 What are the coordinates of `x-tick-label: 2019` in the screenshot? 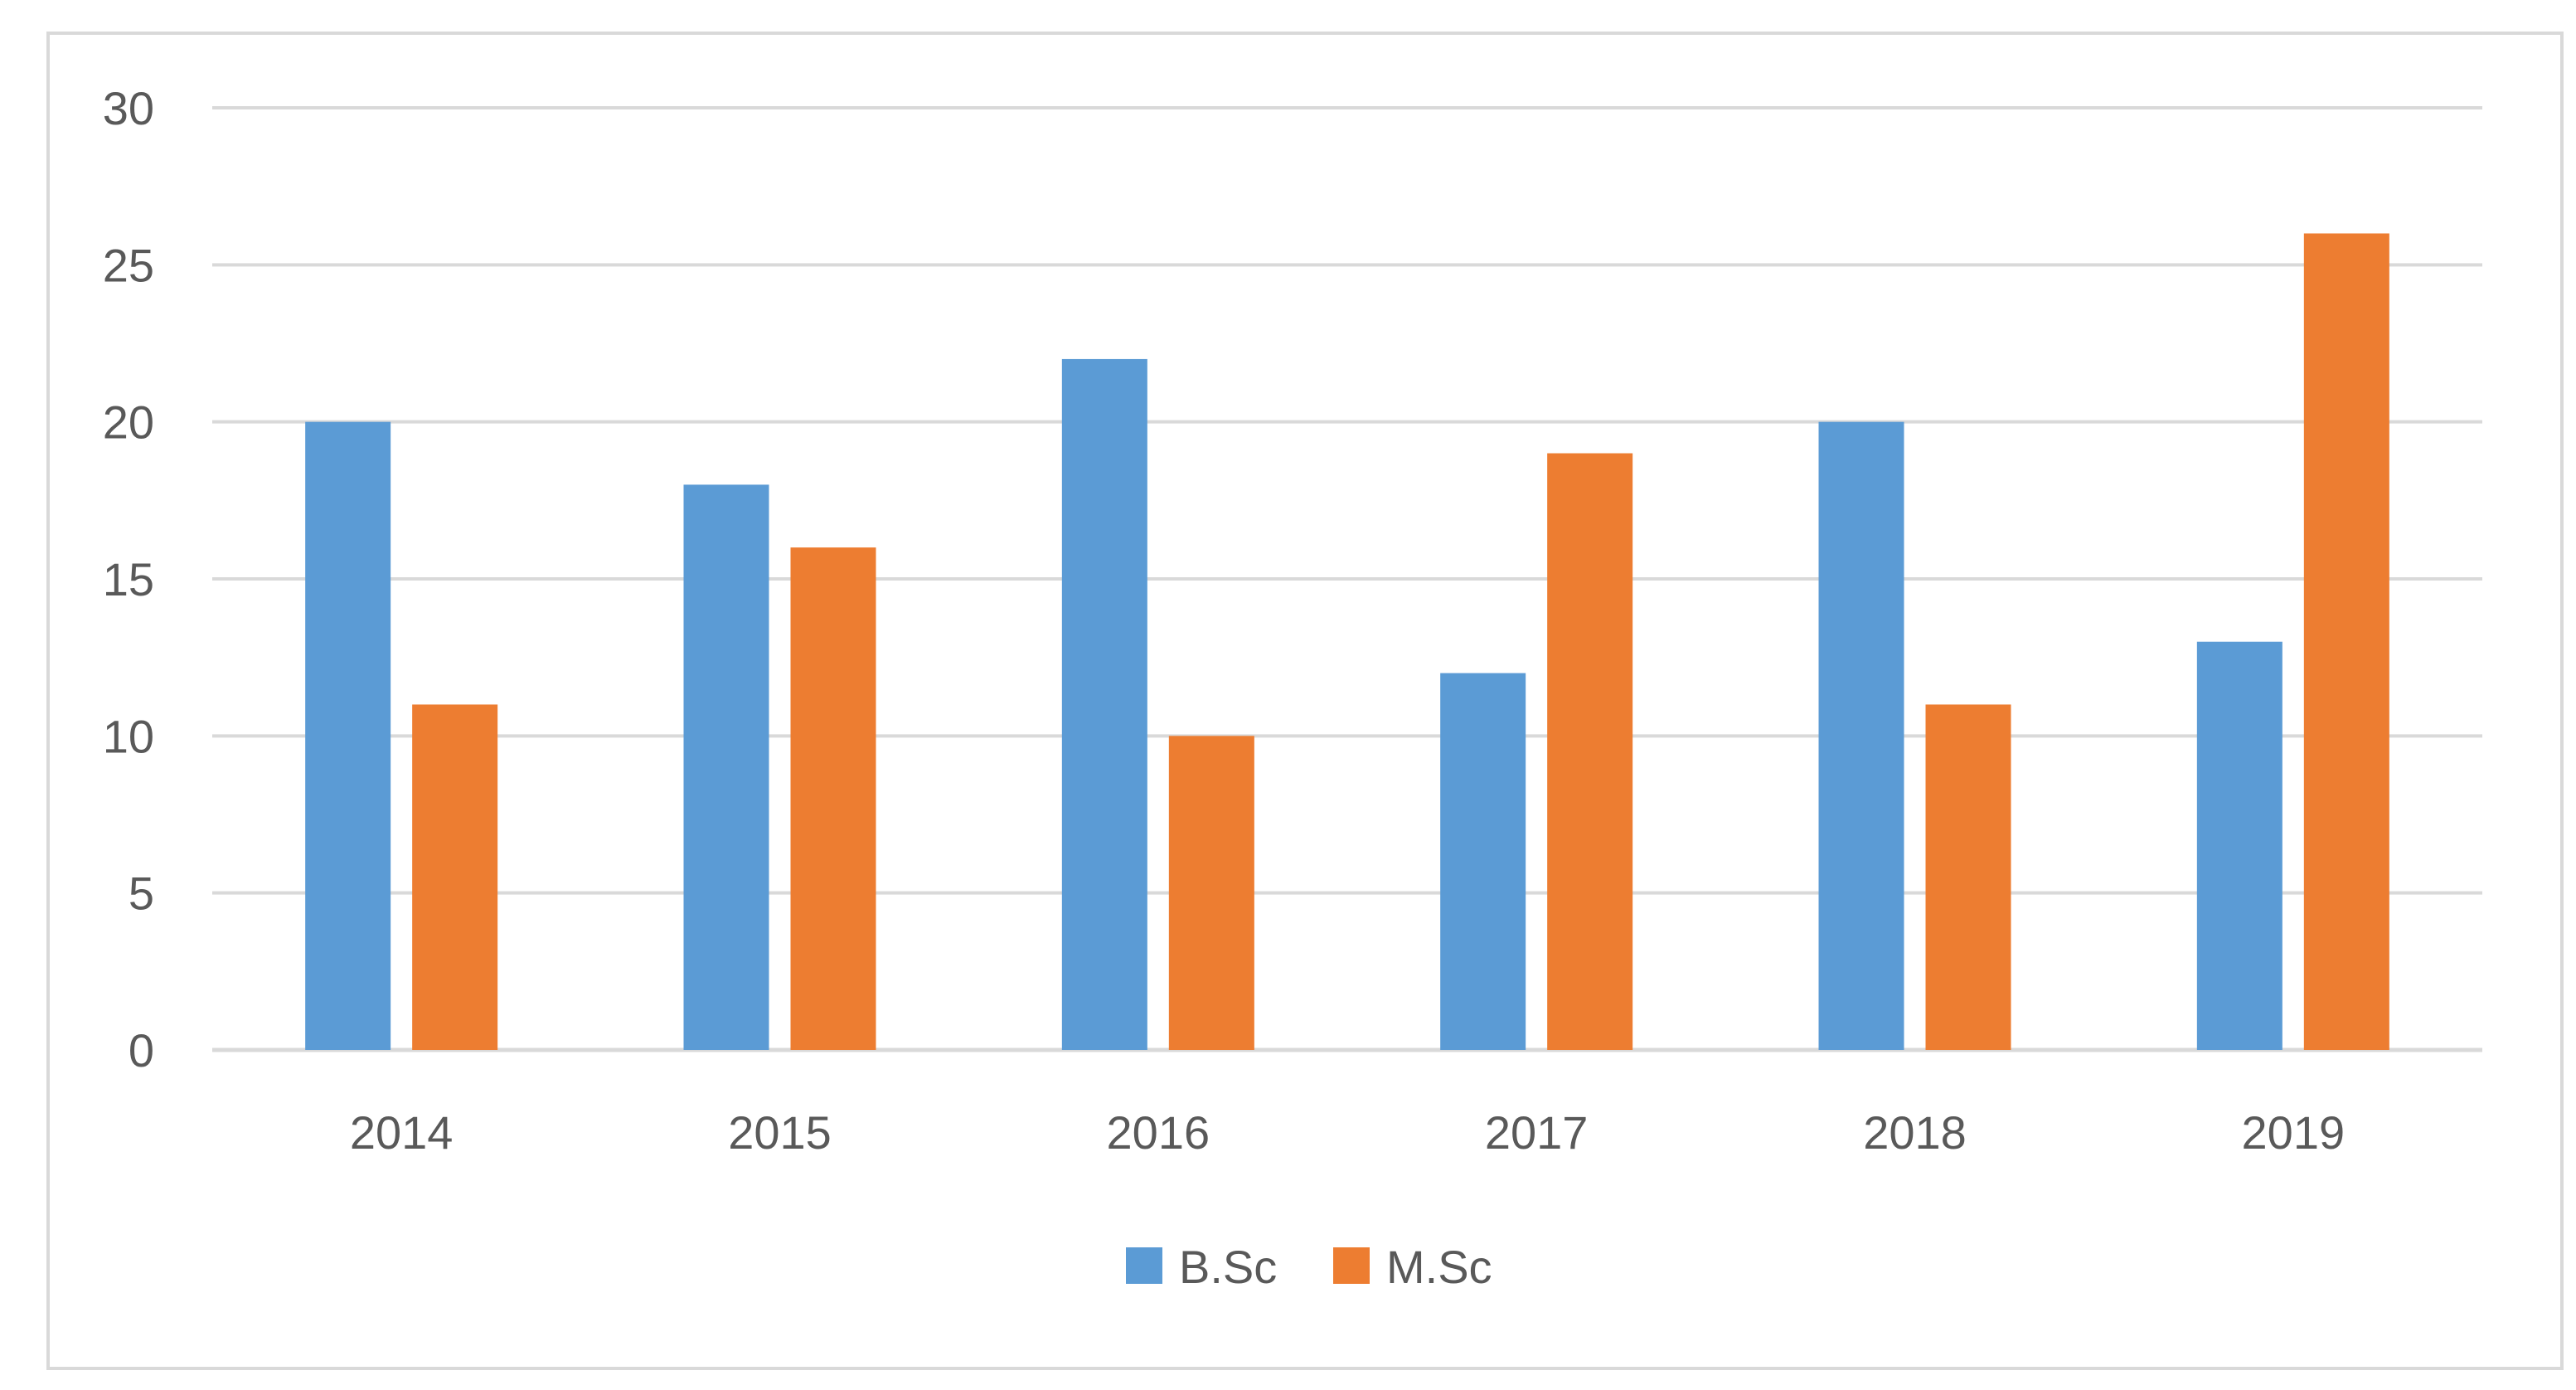 It's located at (2294, 1132).